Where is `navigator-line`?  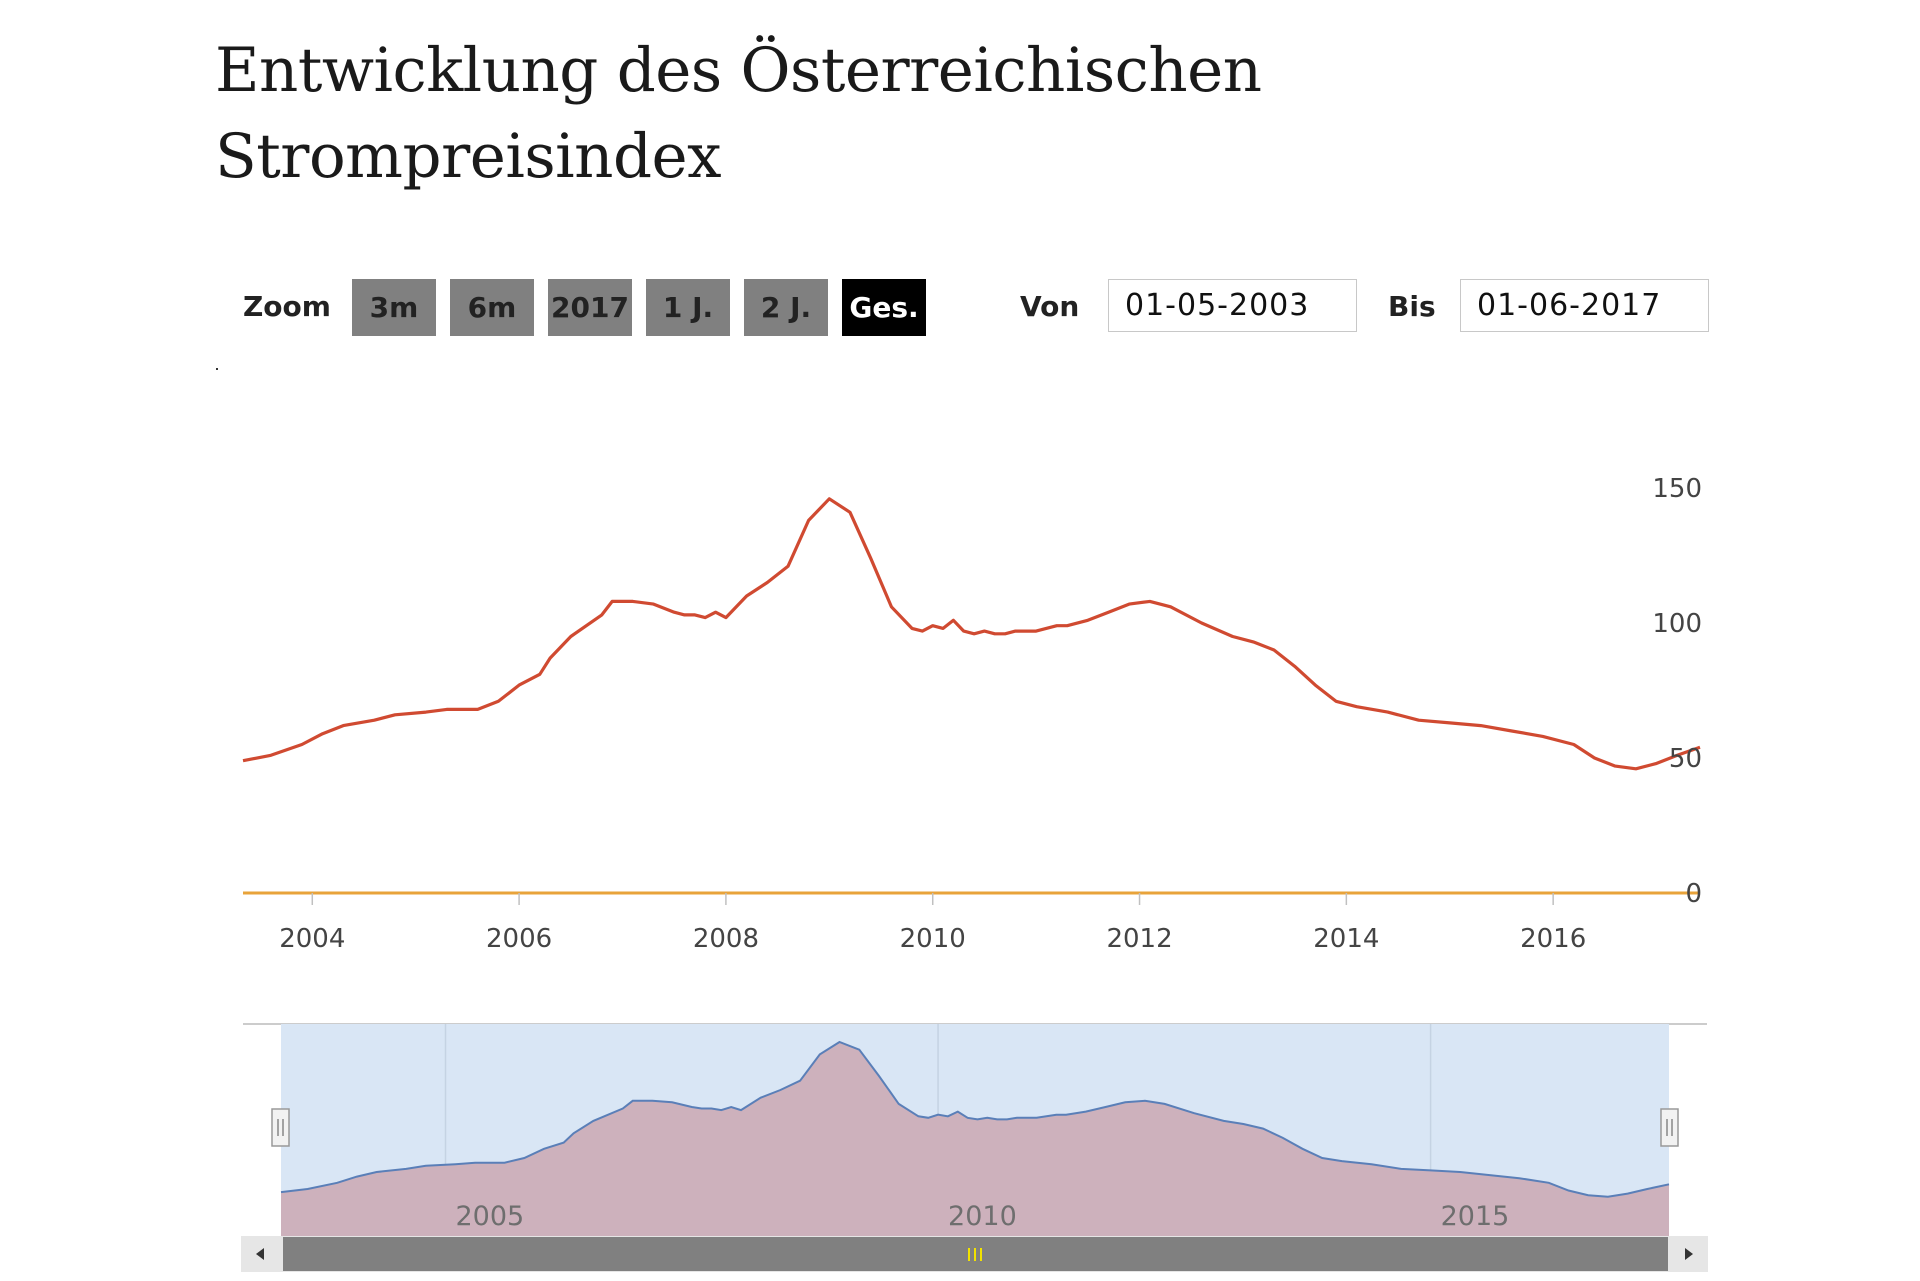
navigator-line is located at coordinates (975, 1119).